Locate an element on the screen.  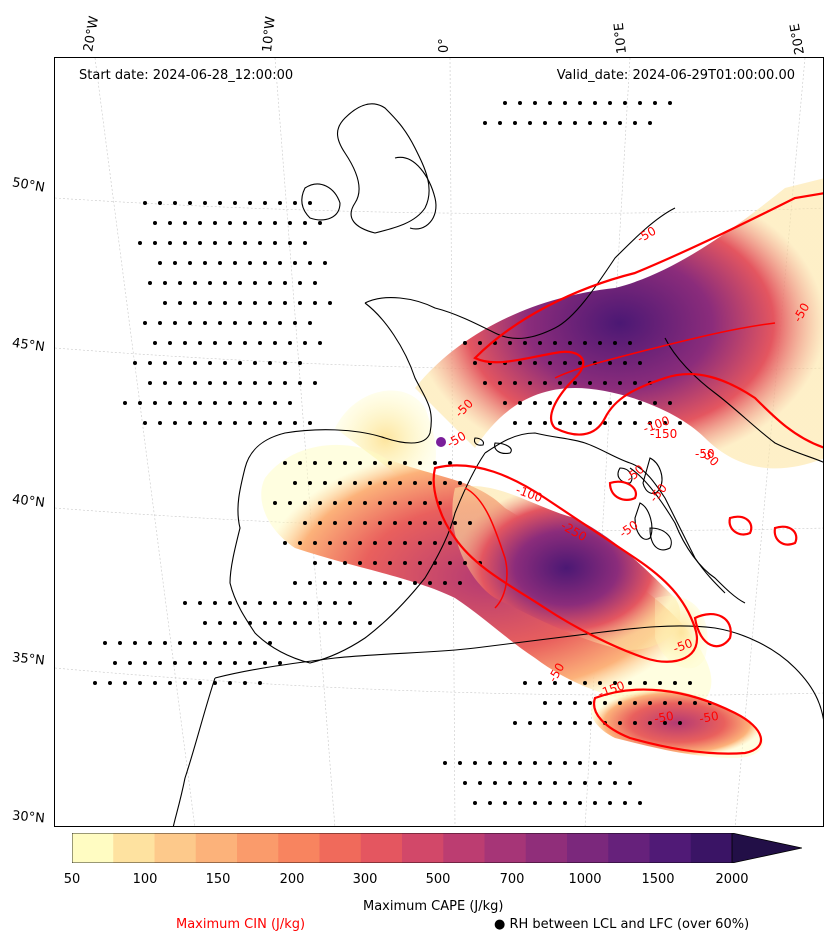
contour-label: -150 is located at coordinates (663, 434).